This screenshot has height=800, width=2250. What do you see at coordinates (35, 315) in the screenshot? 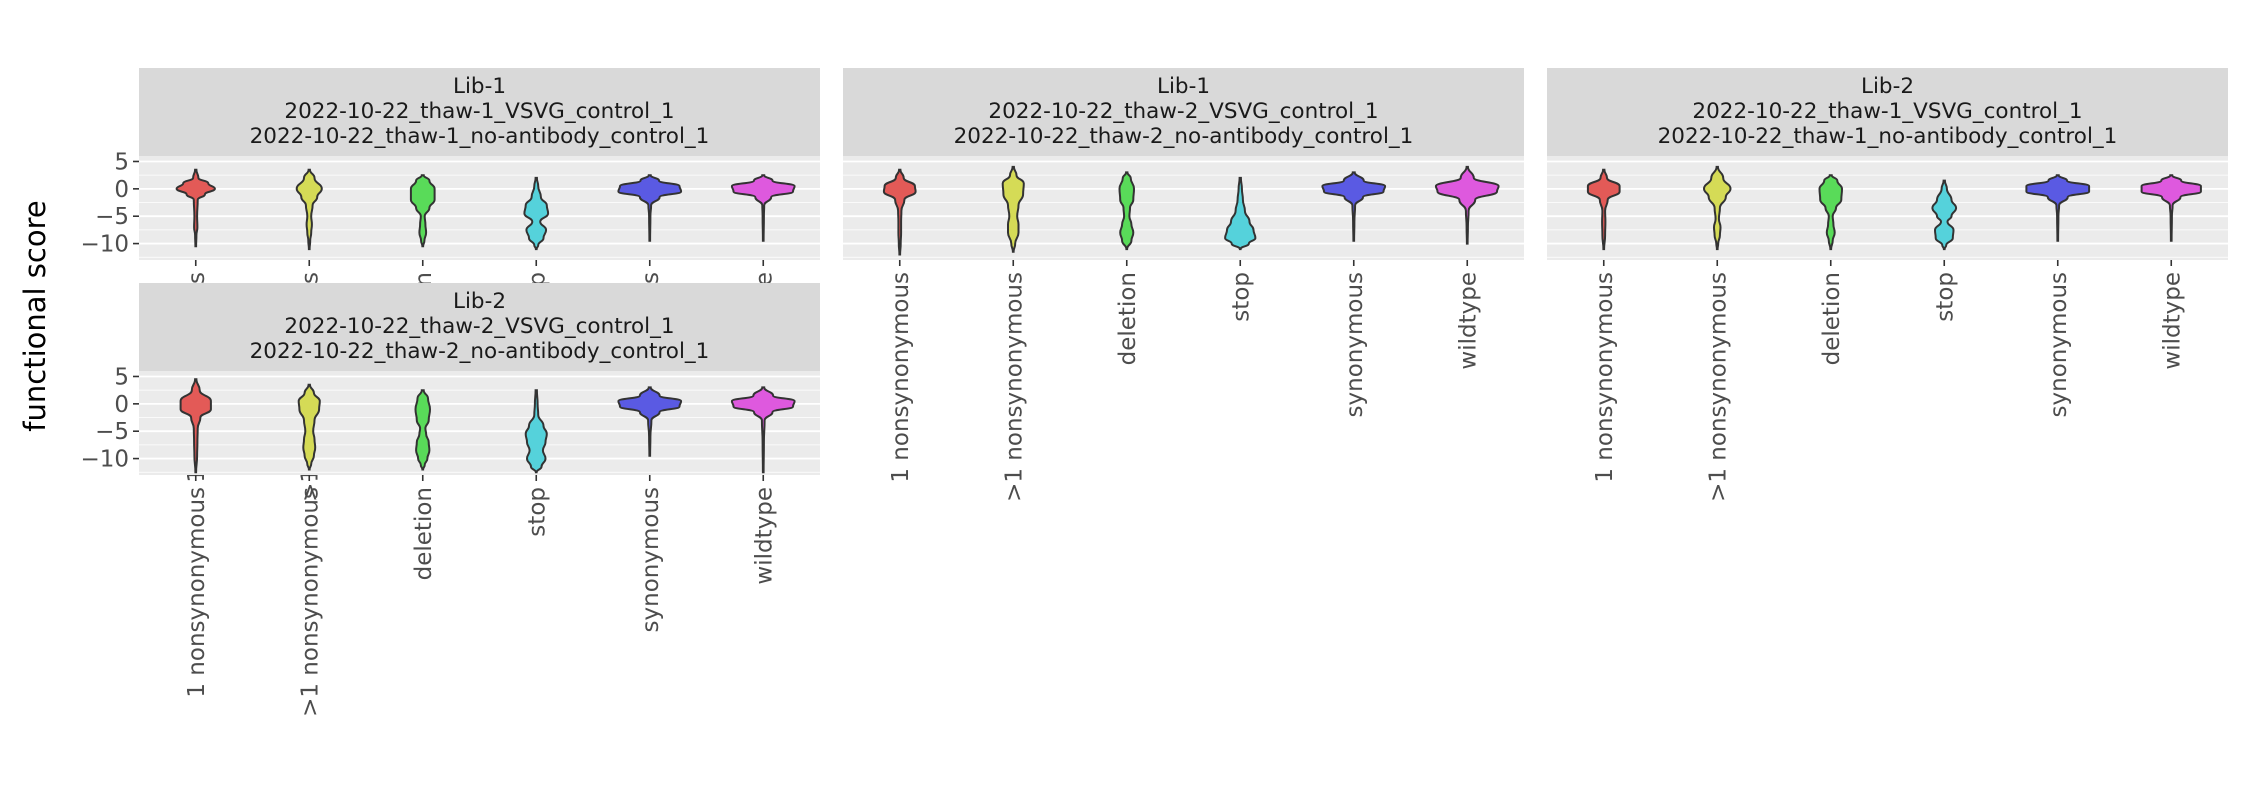
I see `y-axis-title: functional score` at bounding box center [35, 315].